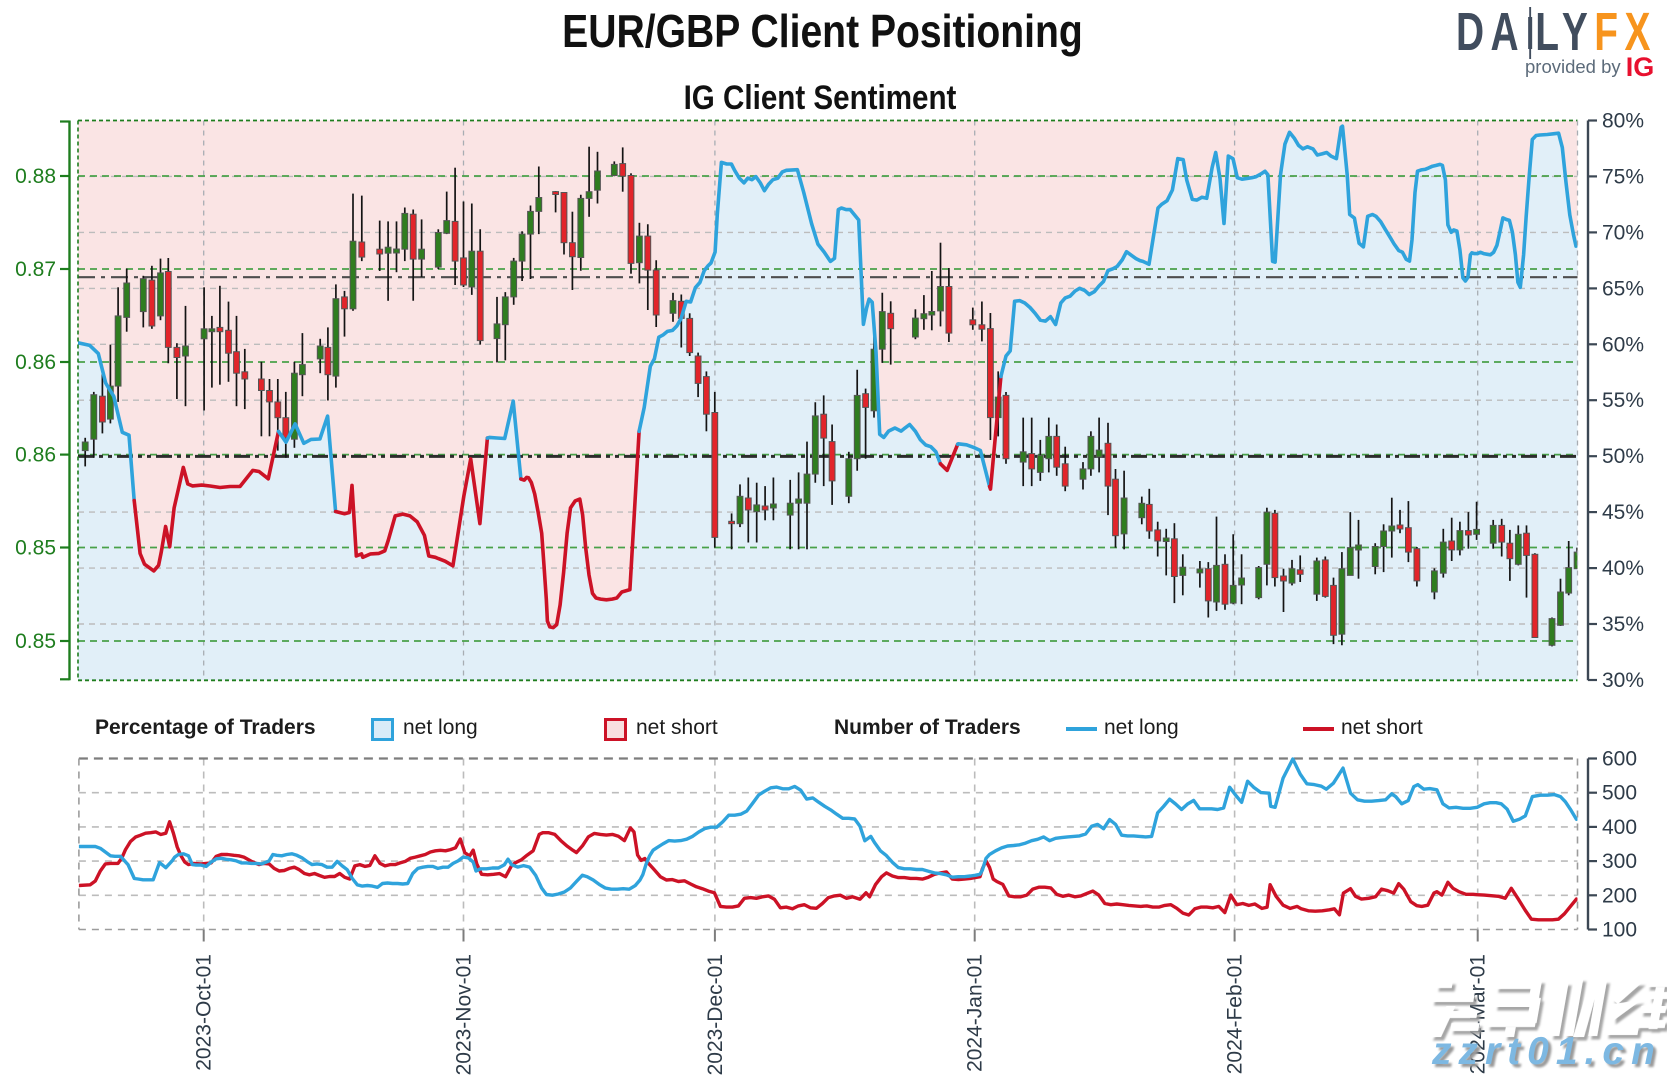 This screenshot has height=1082, width=1667. I want to click on svg-text: 60%, so click(1623, 344).